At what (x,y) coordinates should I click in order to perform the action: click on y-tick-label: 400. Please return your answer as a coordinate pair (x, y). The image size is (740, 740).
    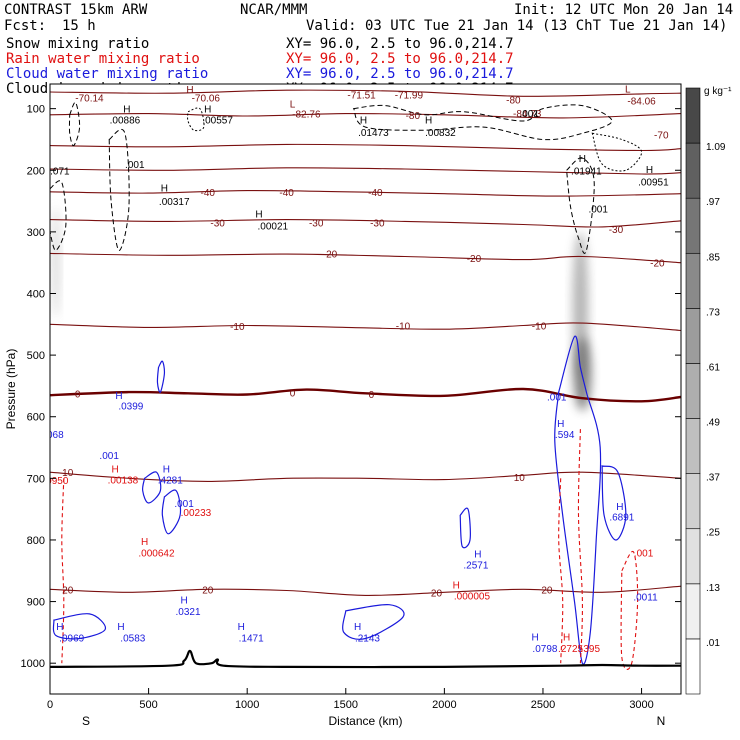
    Looking at the image, I should click on (36, 294).